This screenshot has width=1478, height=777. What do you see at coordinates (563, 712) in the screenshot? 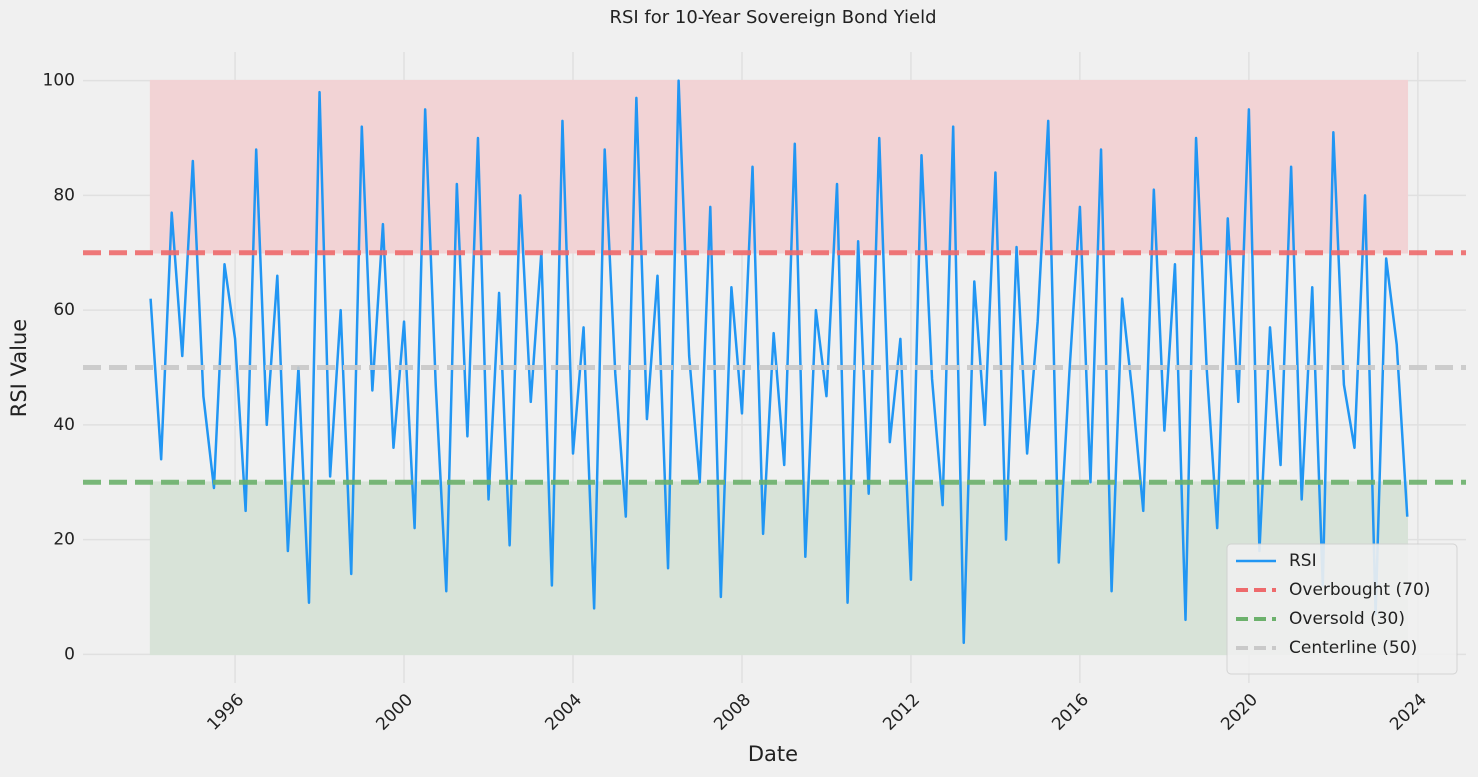
I see `x-tick-label: 2004` at bounding box center [563, 712].